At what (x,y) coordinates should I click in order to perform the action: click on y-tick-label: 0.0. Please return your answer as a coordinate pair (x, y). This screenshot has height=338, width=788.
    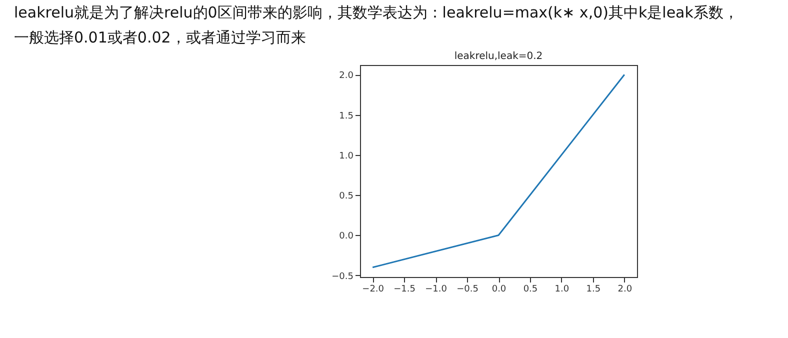
    Looking at the image, I should click on (346, 237).